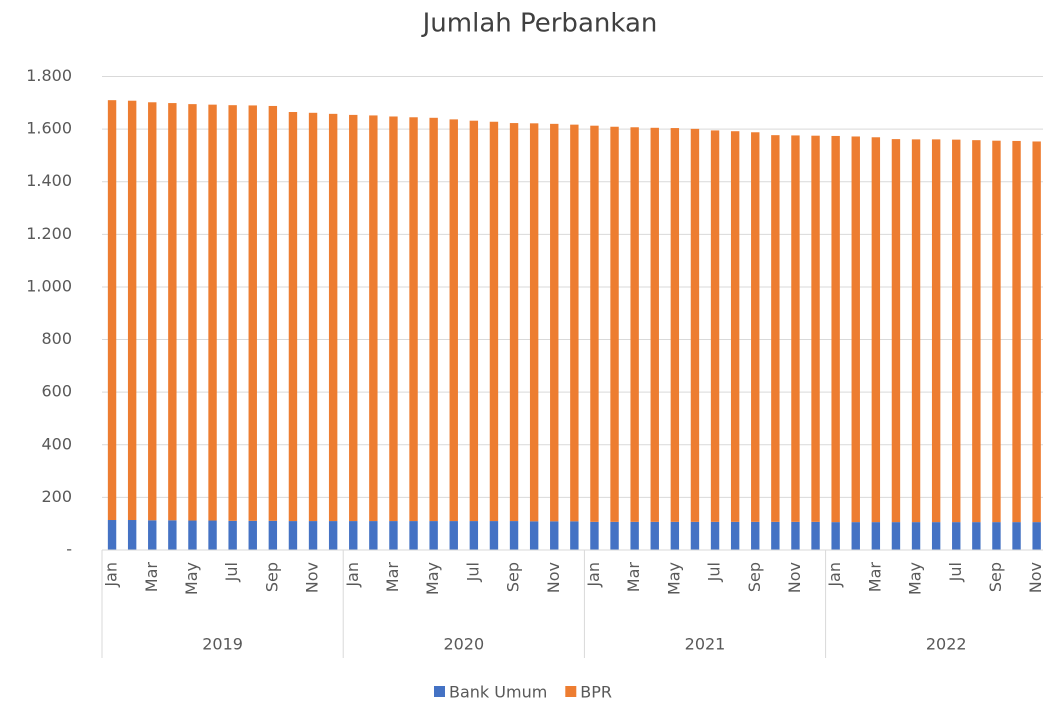  I want to click on x-tick-label: Jul, so click(472, 572).